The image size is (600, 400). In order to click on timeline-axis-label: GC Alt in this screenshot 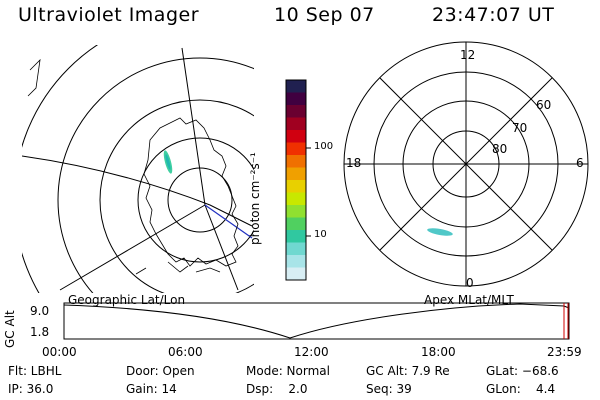, I will do `click(10, 329)`.